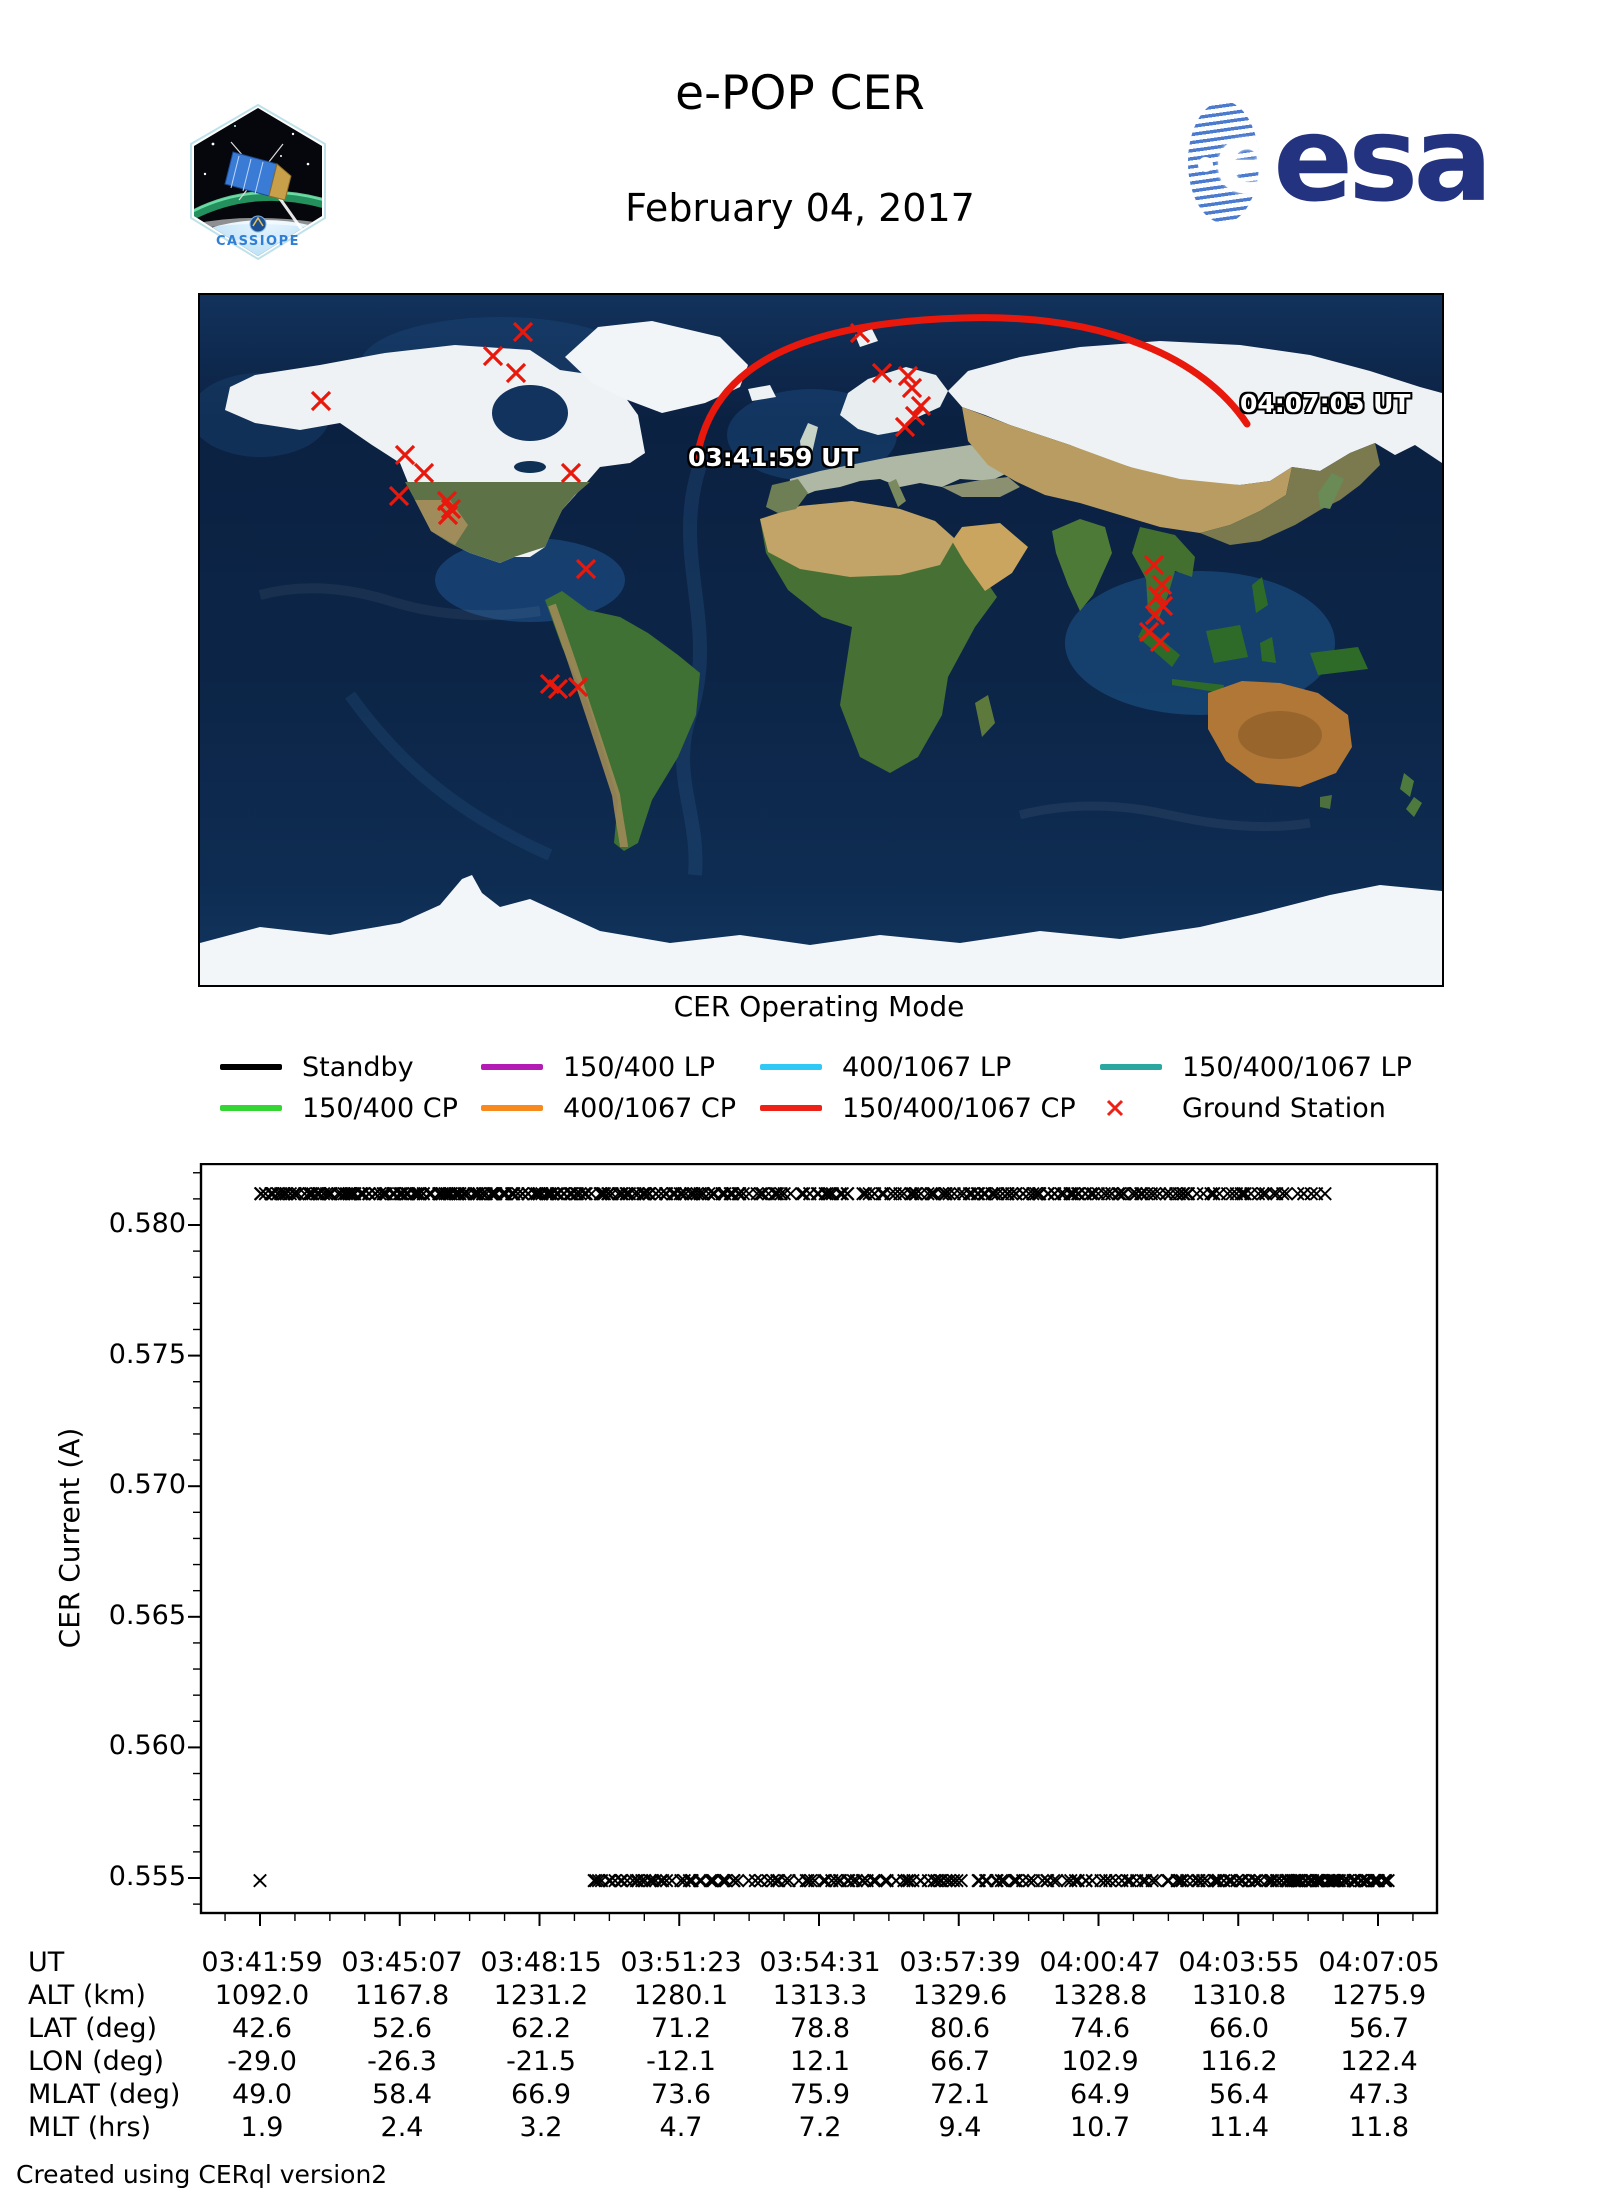  I want to click on scandinavia, so click(894, 401).